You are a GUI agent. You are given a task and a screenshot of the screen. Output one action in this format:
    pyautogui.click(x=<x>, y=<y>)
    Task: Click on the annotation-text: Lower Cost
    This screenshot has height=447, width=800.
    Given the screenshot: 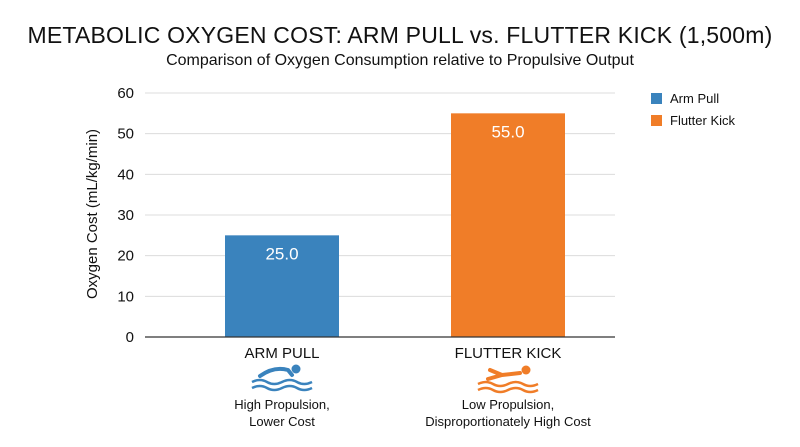 What is the action you would take?
    pyautogui.click(x=282, y=421)
    